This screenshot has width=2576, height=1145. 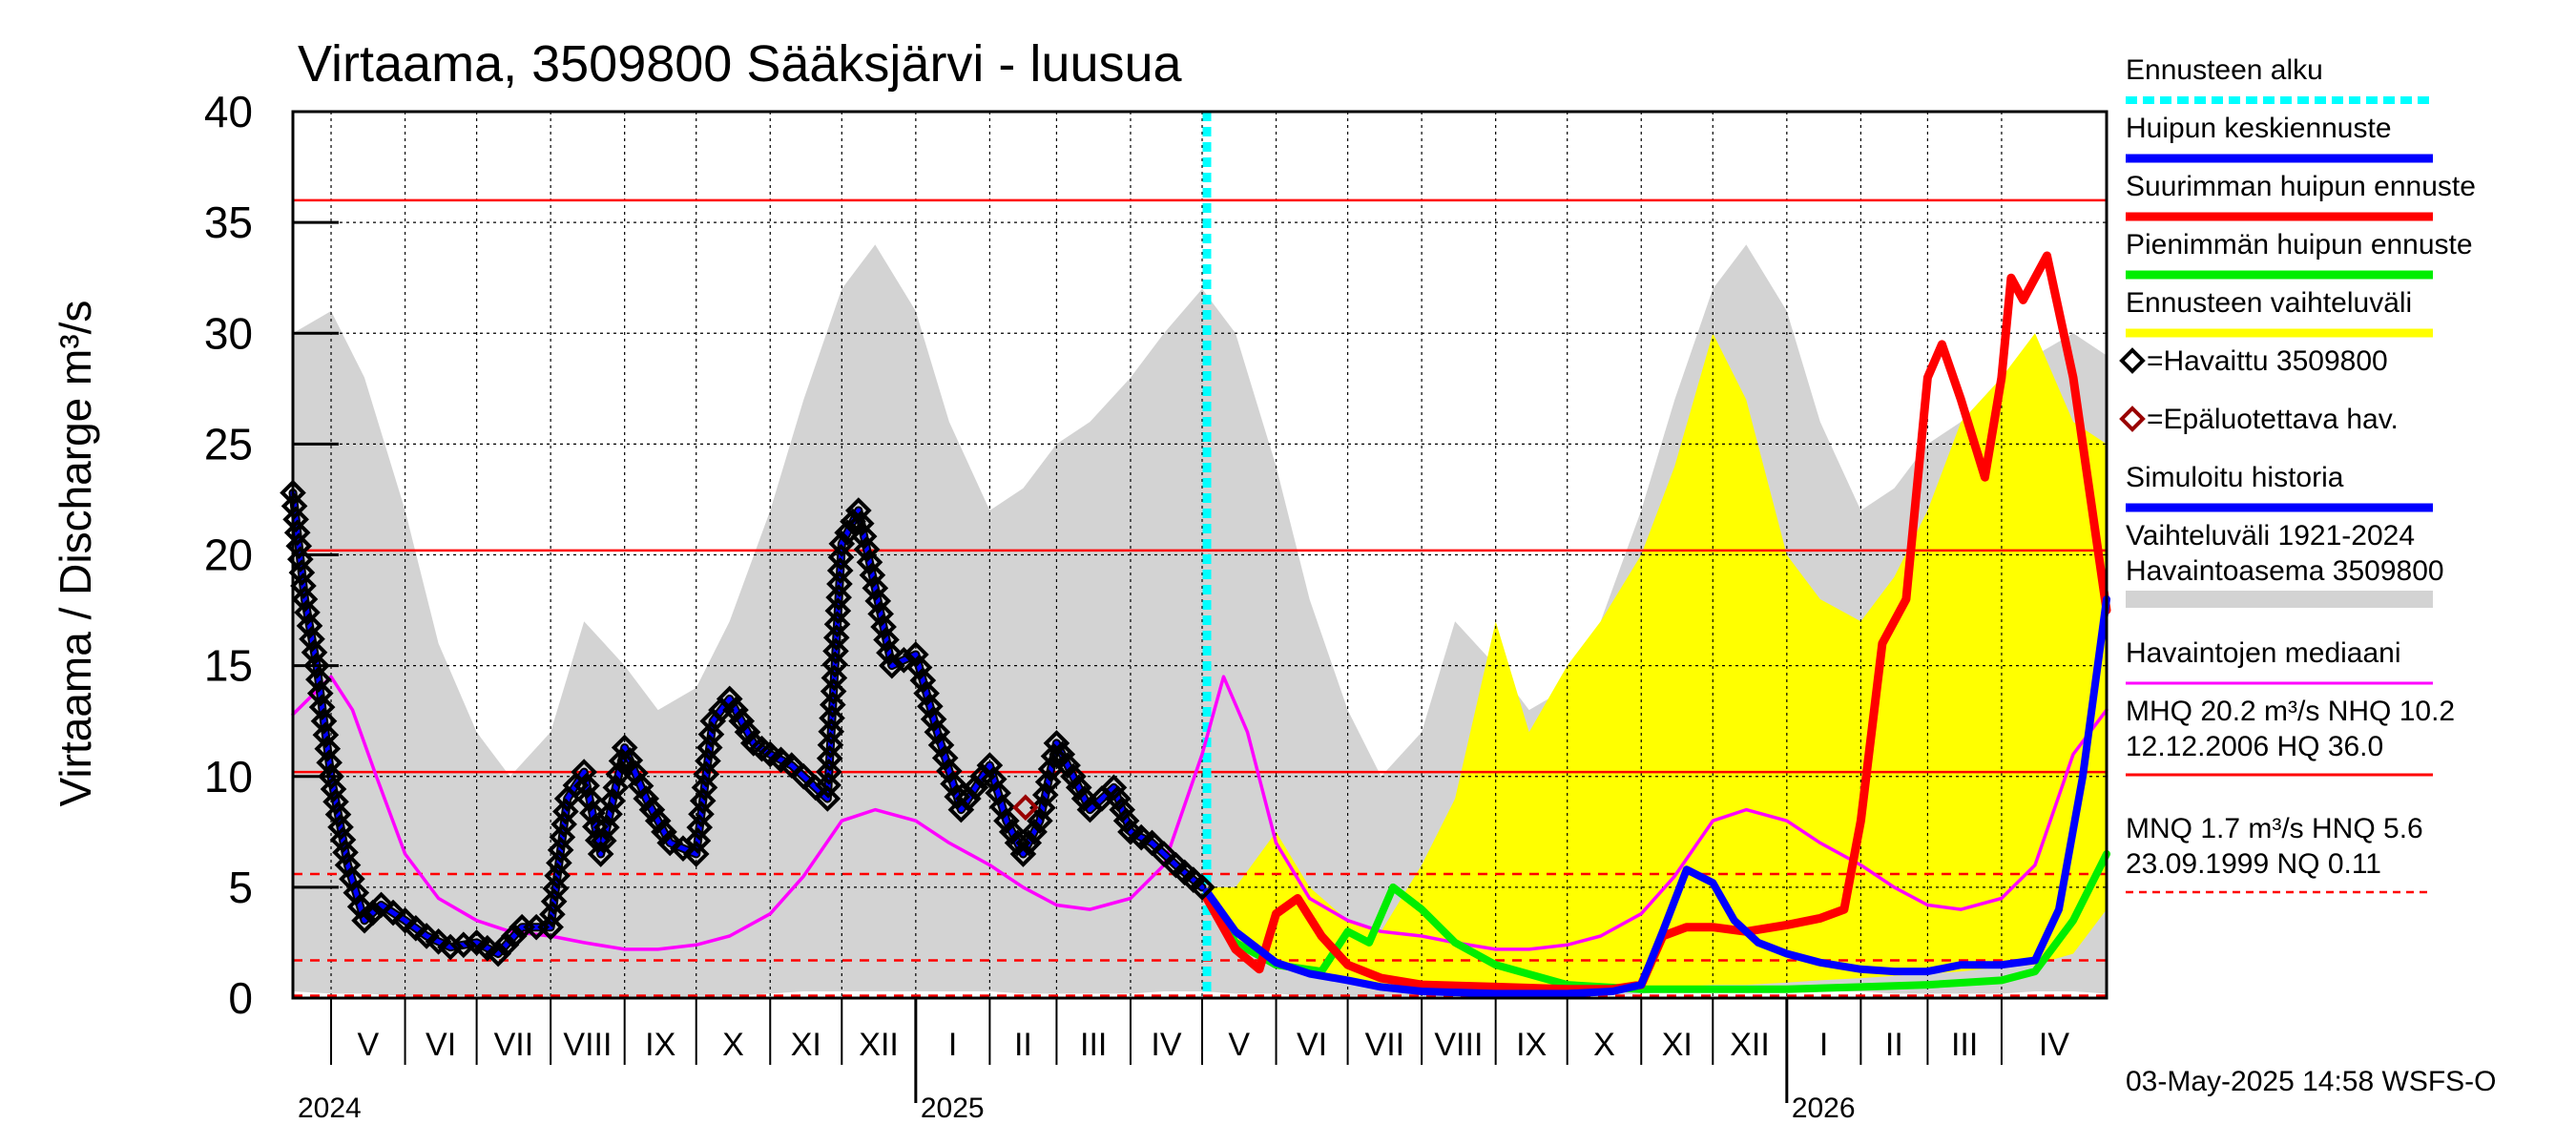 What do you see at coordinates (1894, 1045) in the screenshot?
I see `month-label: II` at bounding box center [1894, 1045].